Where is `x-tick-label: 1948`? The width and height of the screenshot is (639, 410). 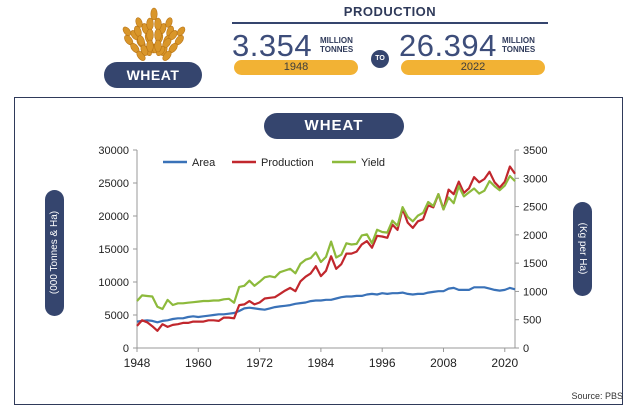
x-tick-label: 1948 is located at coordinates (137, 363).